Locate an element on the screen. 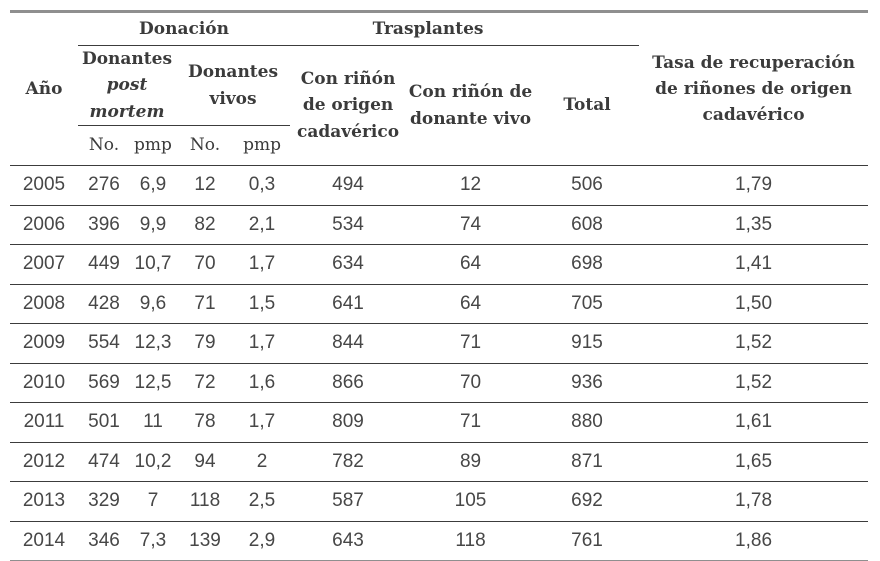 The height and width of the screenshot is (561, 880). cell-vivos_no: 72 is located at coordinates (205, 382).